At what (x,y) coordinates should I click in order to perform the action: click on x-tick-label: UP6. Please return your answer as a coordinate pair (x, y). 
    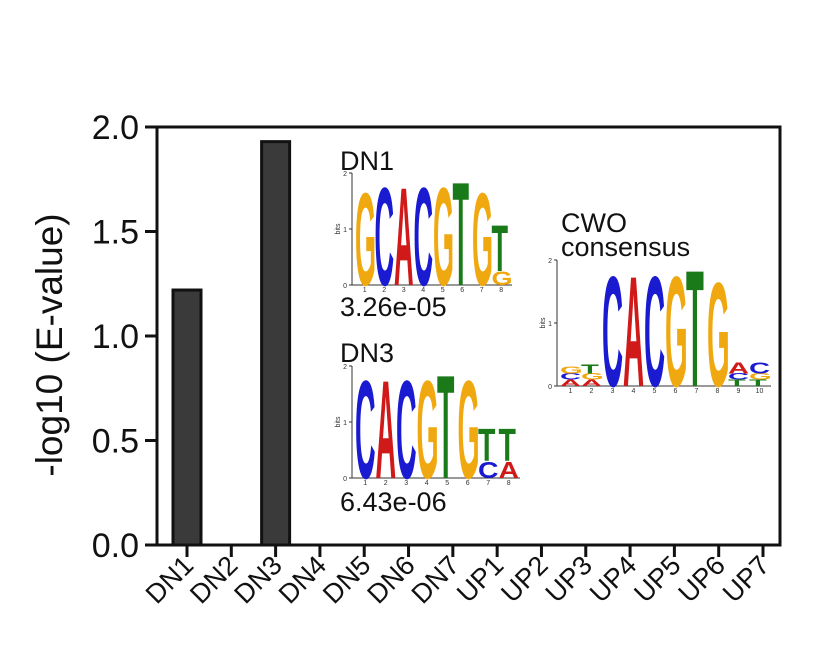
    Looking at the image, I should click on (702, 579).